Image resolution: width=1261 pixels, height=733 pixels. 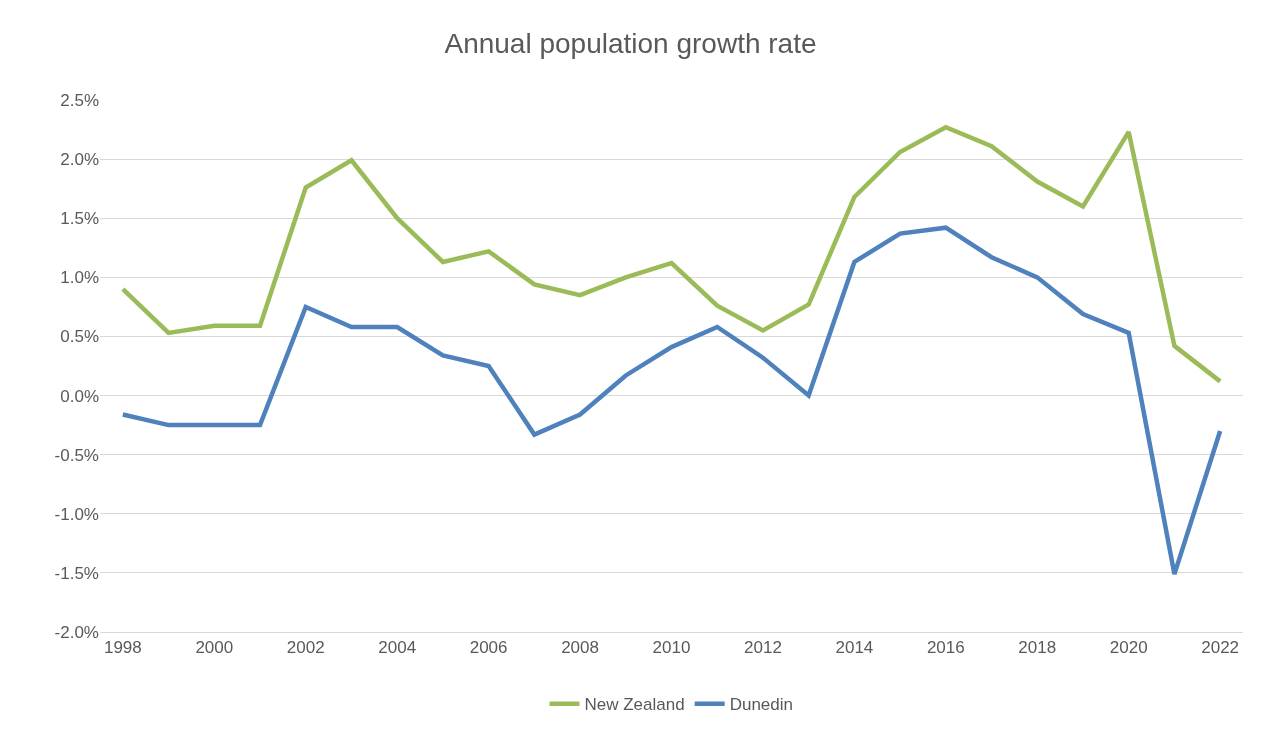 What do you see at coordinates (488, 648) in the screenshot?
I see `x-tick-label: 2006` at bounding box center [488, 648].